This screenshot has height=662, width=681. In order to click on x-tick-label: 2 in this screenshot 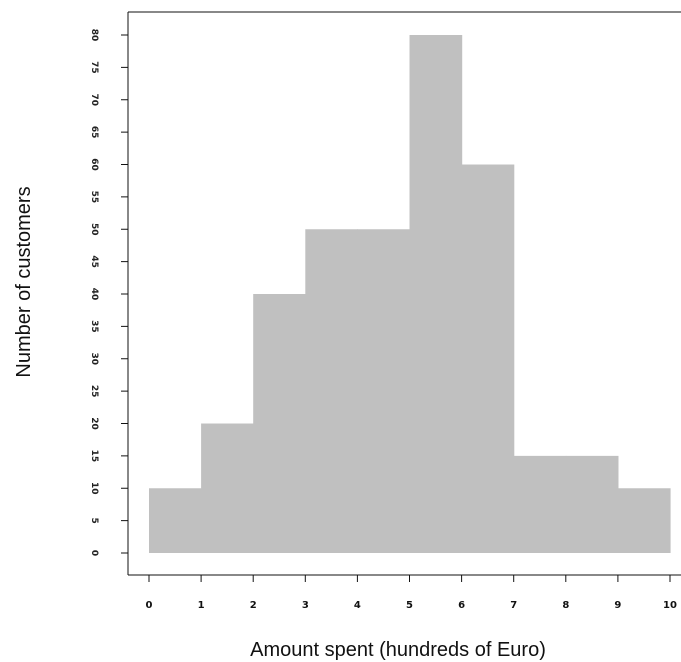, I will do `click(253, 605)`.